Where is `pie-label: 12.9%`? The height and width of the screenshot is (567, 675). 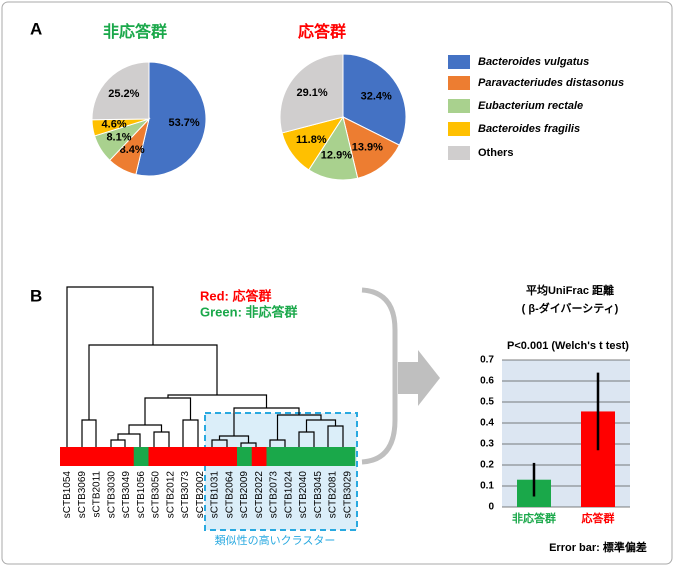
pie-label: 12.9% is located at coordinates (336, 155).